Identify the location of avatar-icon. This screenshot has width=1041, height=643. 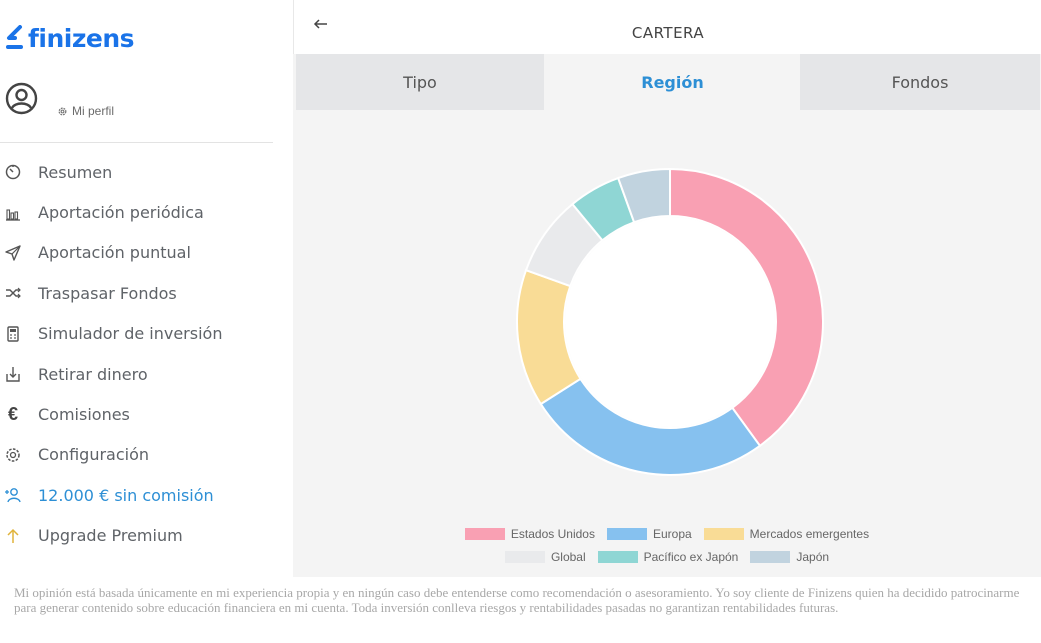
(21, 98).